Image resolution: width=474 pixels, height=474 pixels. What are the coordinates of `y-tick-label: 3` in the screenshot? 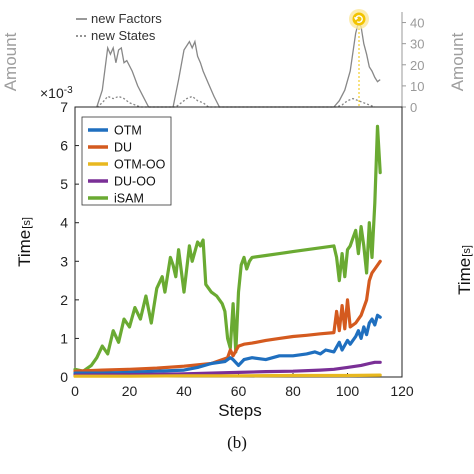 It's located at (64, 261).